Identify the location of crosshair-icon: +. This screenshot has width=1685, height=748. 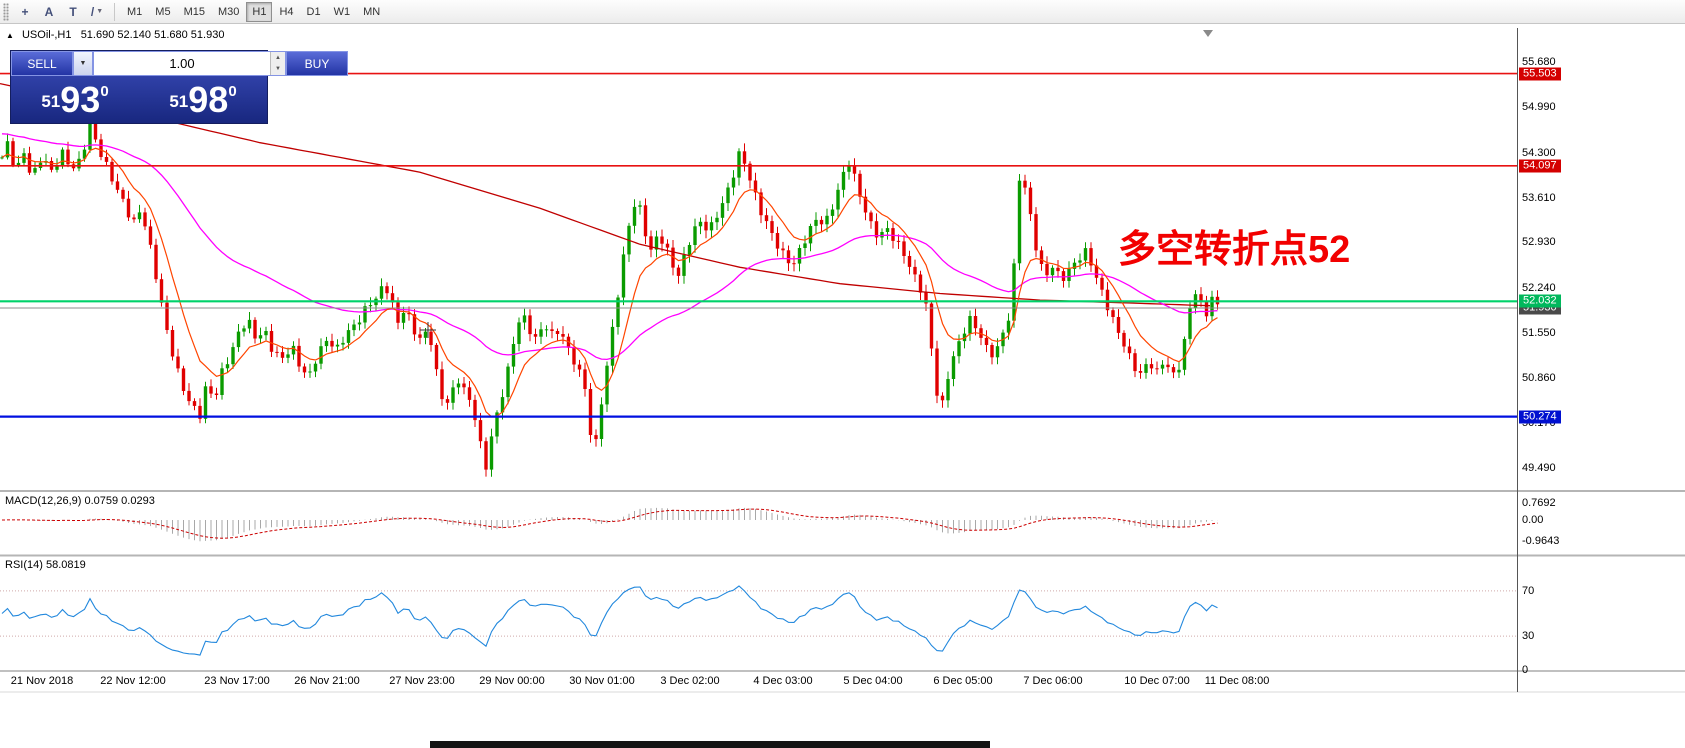
(25, 11).